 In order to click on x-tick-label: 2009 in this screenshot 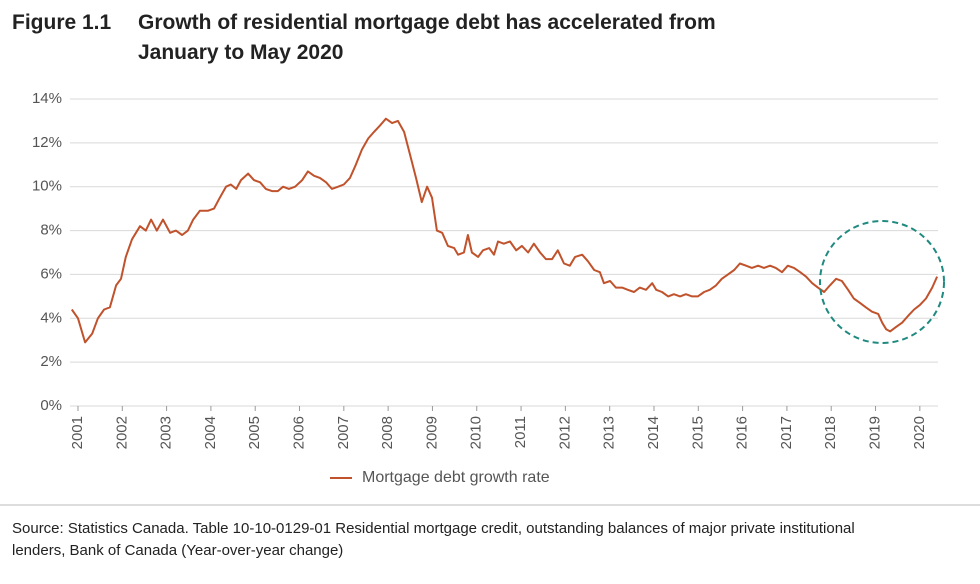, I will do `click(431, 432)`.